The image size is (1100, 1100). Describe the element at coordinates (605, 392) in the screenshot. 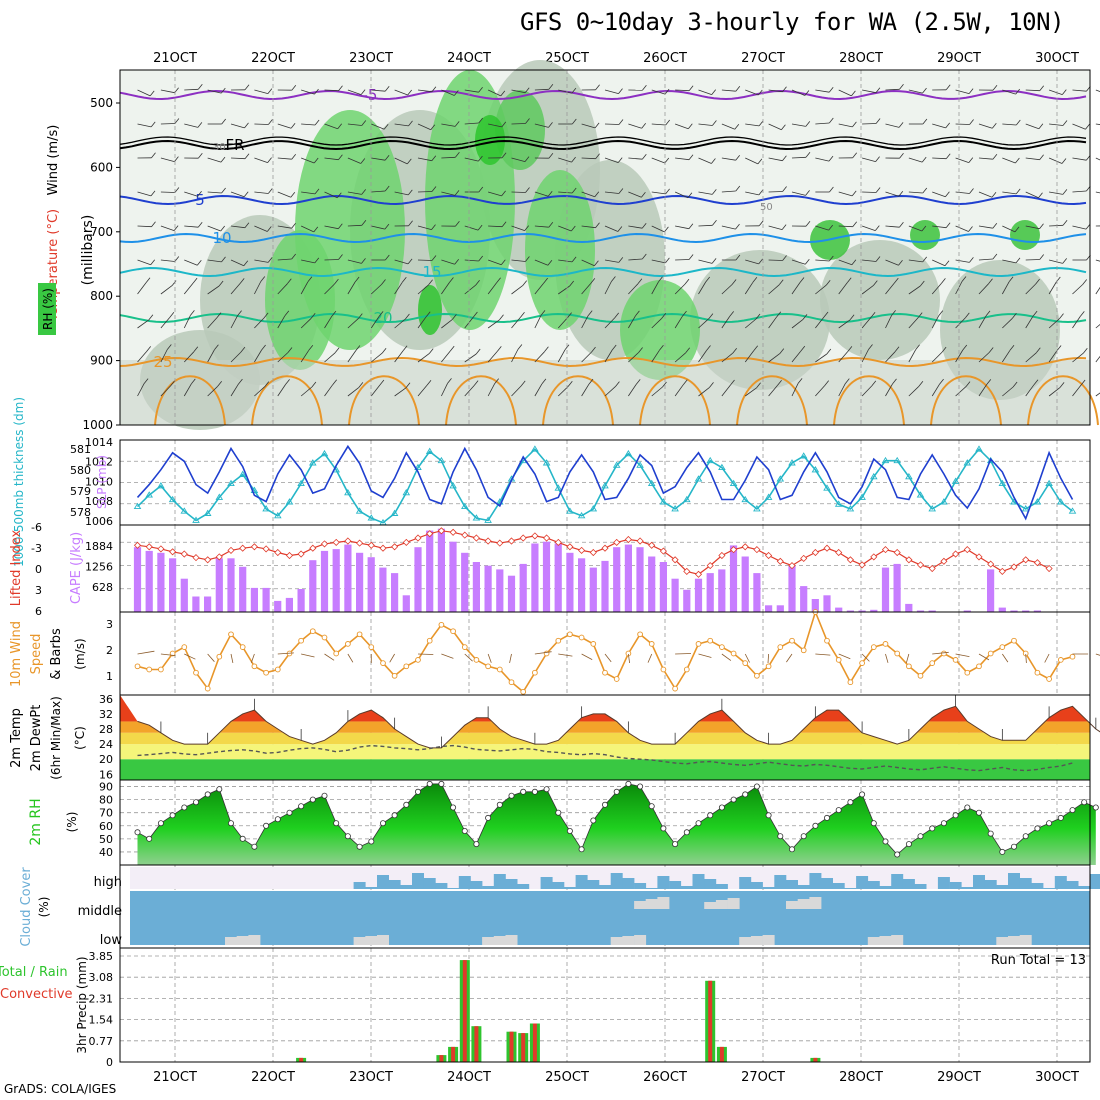

I see `rh-lower-band` at that location.